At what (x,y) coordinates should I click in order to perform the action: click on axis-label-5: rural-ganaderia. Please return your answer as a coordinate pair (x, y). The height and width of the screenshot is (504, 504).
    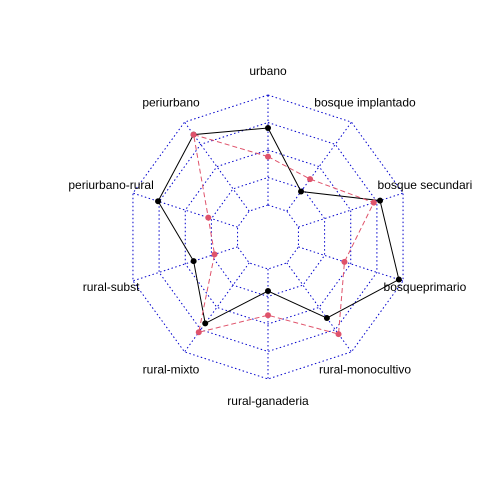
    Looking at the image, I should click on (268, 401).